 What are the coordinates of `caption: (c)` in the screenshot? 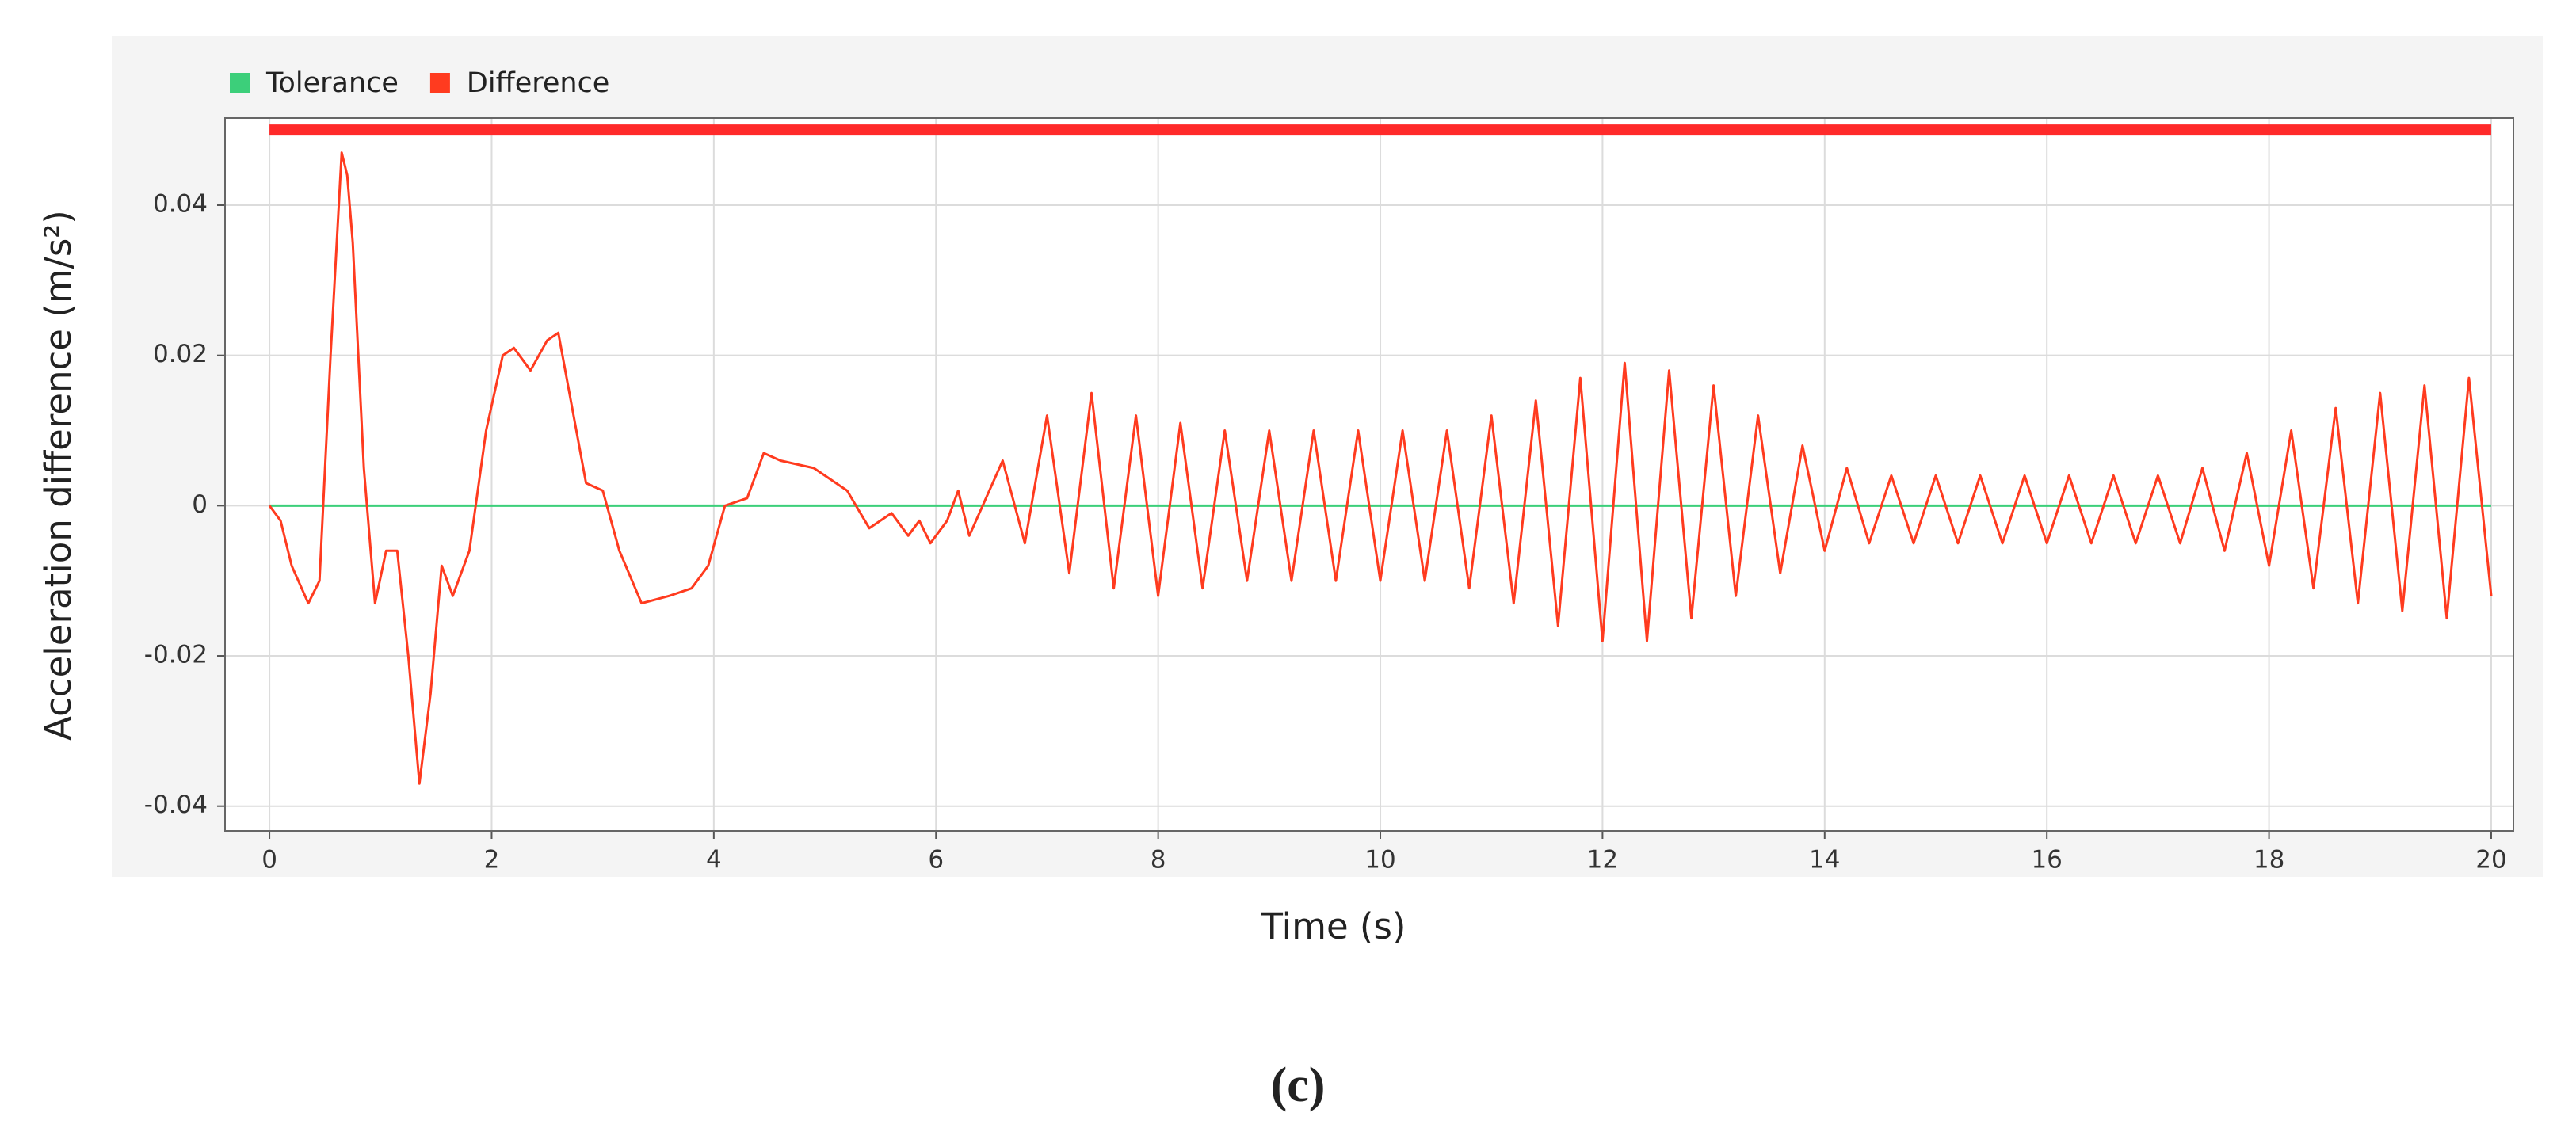 It's located at (1298, 1085).